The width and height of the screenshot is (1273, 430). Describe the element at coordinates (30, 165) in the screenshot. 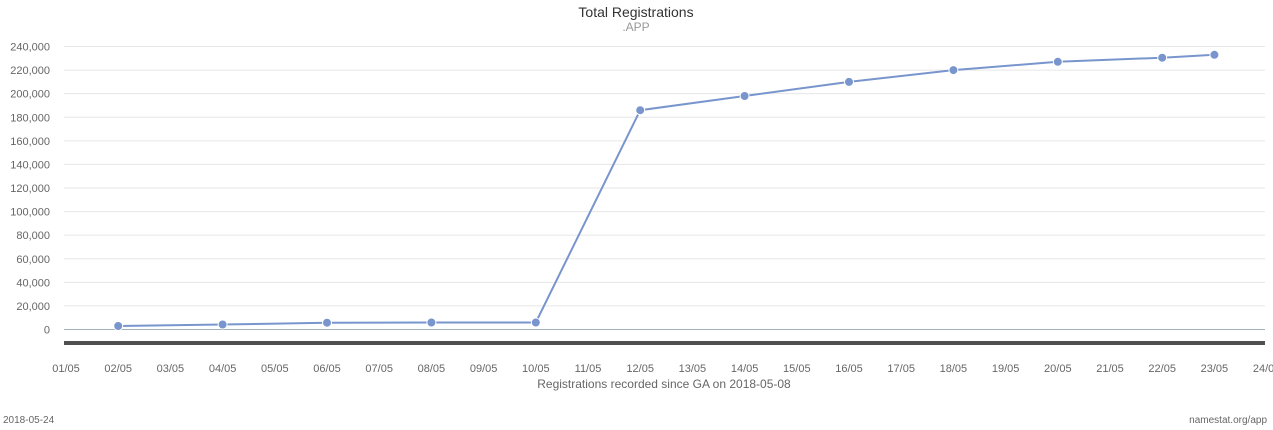

I see `y-tick-label: 140,000` at that location.